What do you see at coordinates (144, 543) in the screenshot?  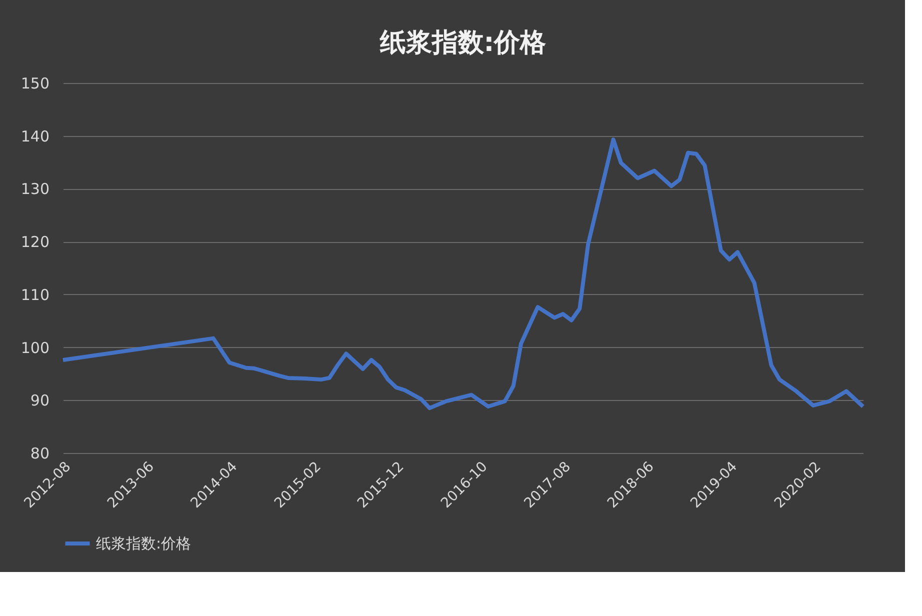 I see `legend-label: 纸浆指数:价格` at bounding box center [144, 543].